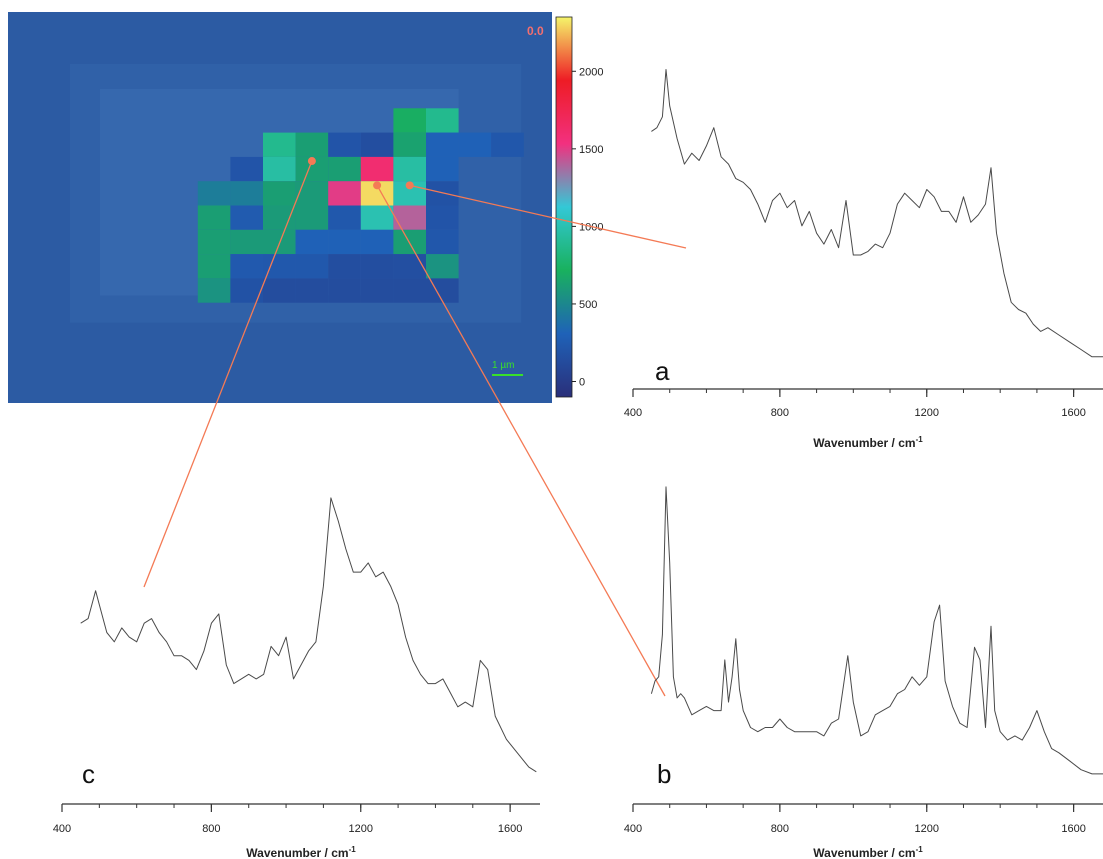  What do you see at coordinates (582, 382) in the screenshot?
I see `colorbar-tick-label: 0` at bounding box center [582, 382].